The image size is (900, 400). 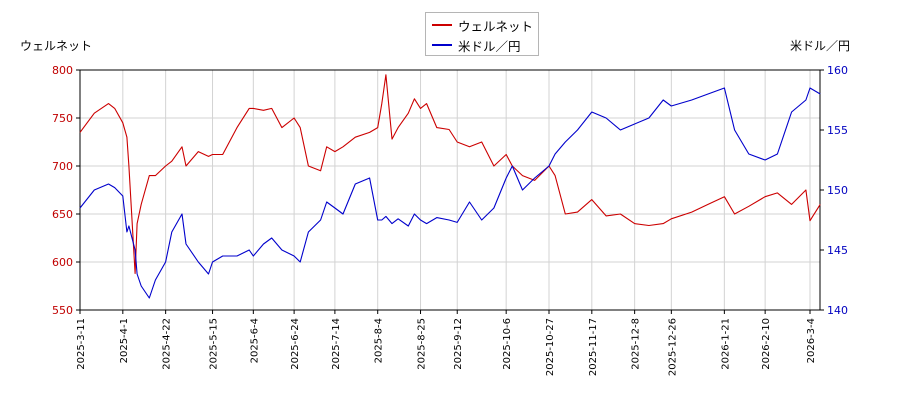 I want to click on legend-item-wellnet: ウェルネット, so click(x=482, y=25).